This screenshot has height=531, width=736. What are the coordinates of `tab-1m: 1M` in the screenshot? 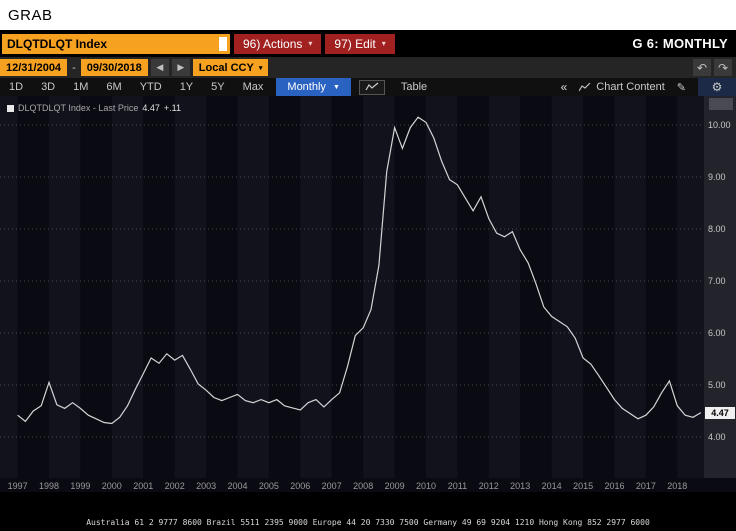 It's located at (81, 87).